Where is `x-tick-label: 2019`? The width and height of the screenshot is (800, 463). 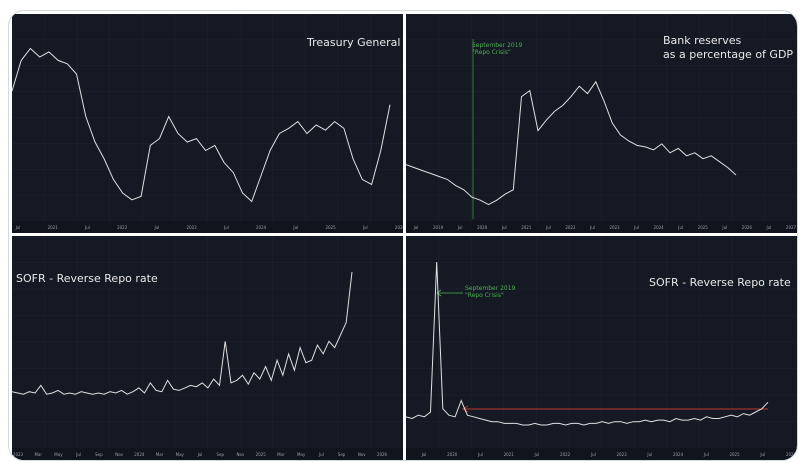 x-tick-label: 2019 is located at coordinates (438, 227).